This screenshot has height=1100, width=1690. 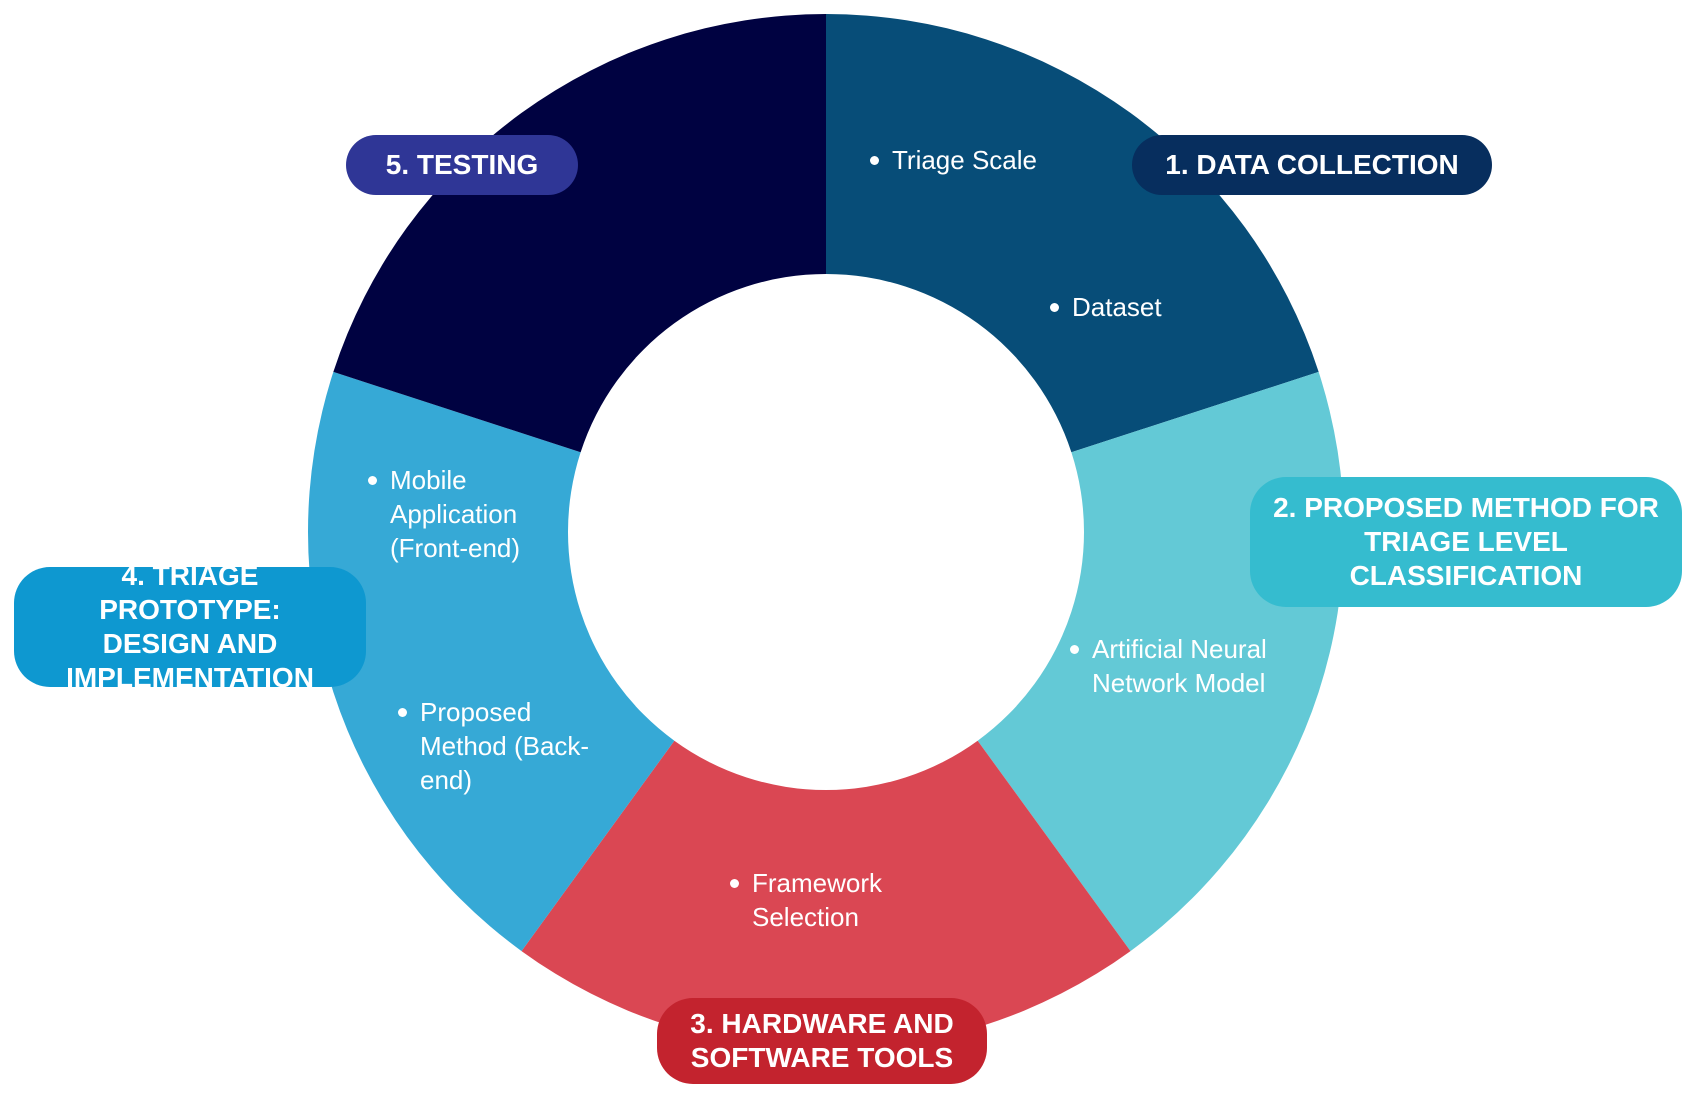 I want to click on bullets-triage-prototype-2: Proposed Method (Back- end), so click(x=492, y=746).